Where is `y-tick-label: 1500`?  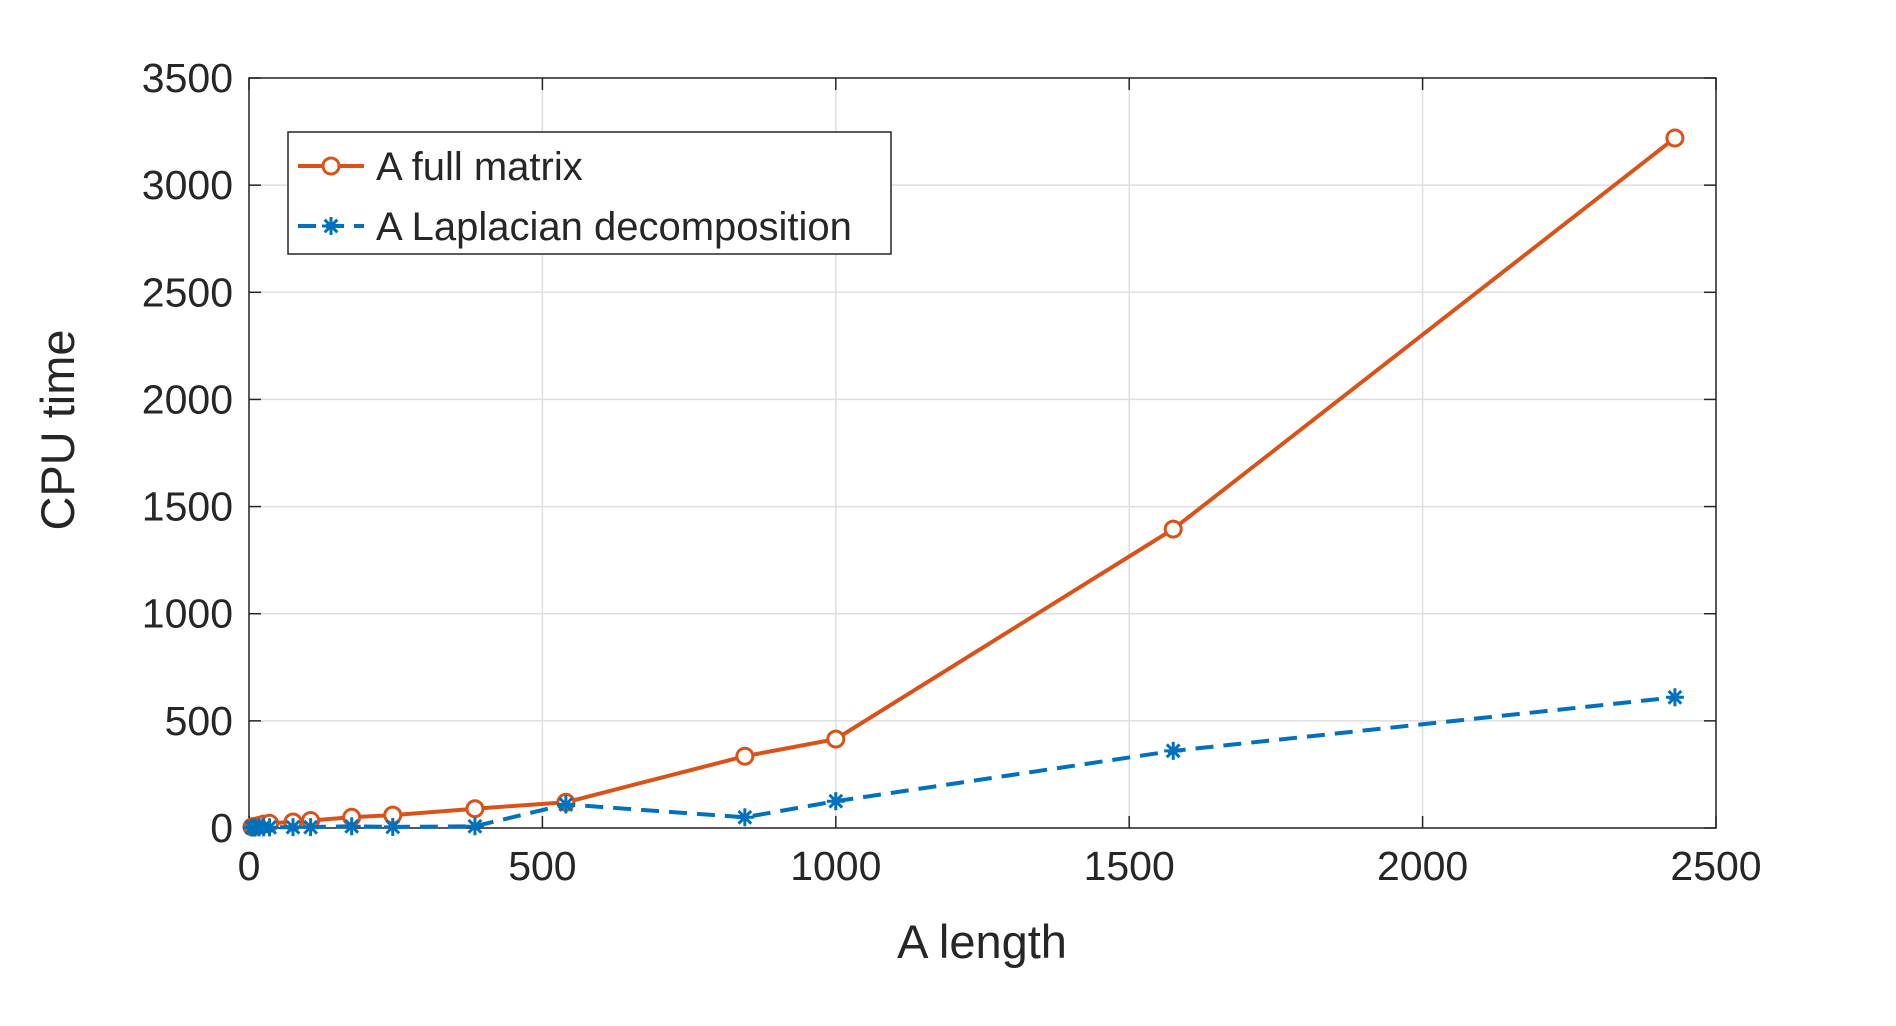
y-tick-label: 1500 is located at coordinates (187, 507).